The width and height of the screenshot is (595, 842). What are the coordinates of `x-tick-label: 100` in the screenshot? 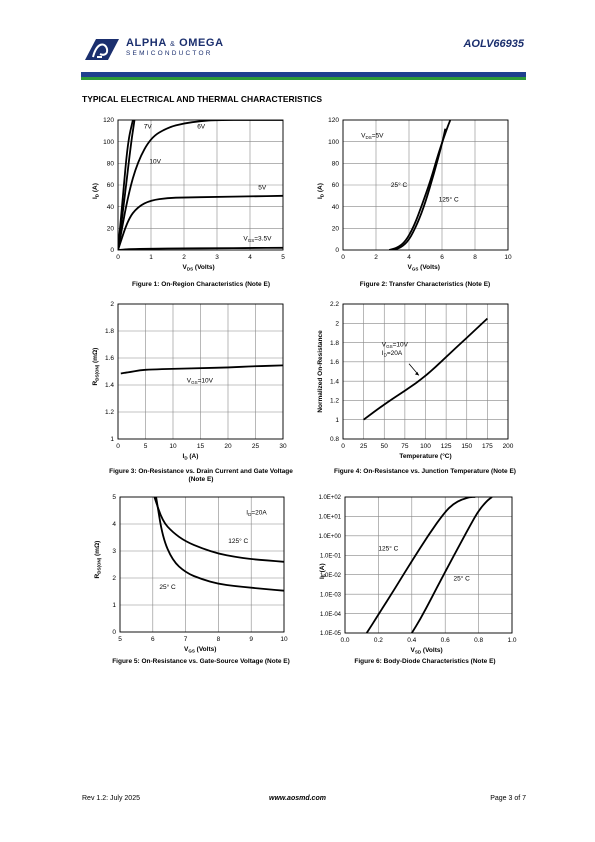 It's located at (425, 446).